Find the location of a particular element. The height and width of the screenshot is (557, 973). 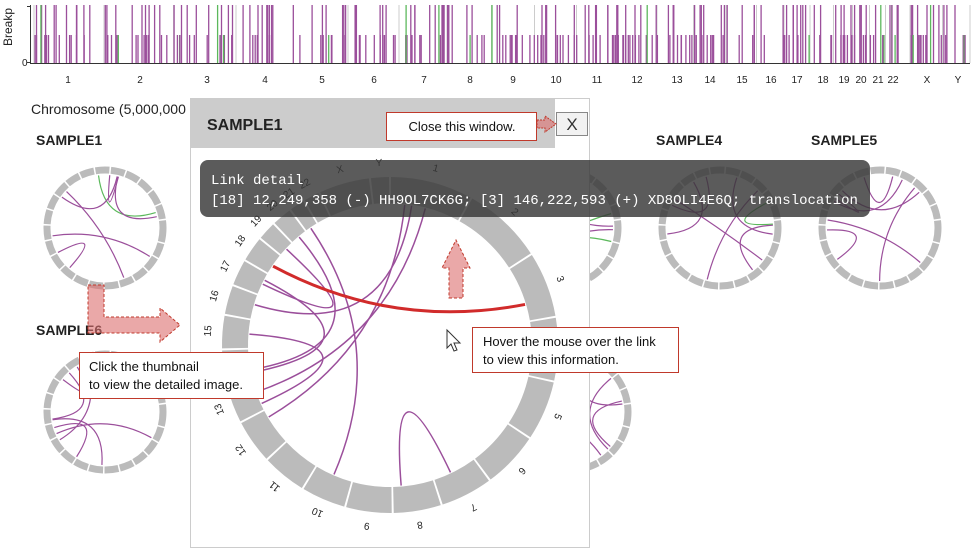

click-hint-line: to view the detailed image. is located at coordinates (166, 384).